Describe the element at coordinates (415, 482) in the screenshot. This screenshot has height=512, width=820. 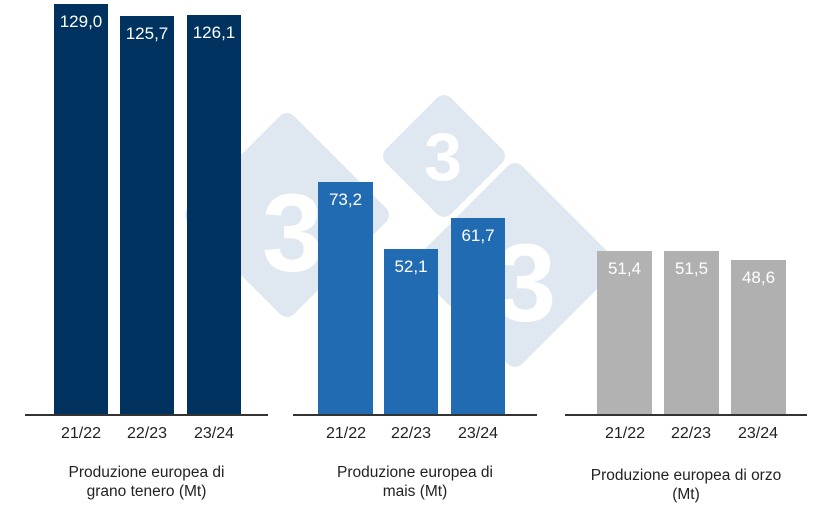
I see `chart-title: Produzione europea di mais (Mt)` at that location.